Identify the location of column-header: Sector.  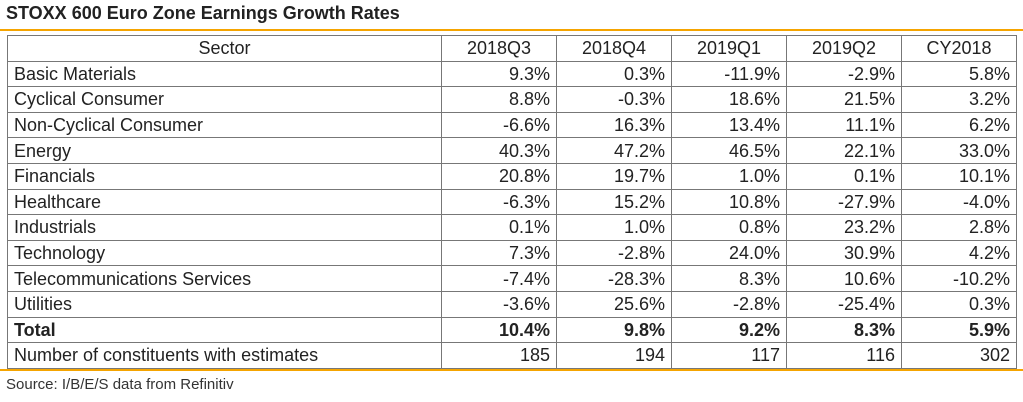
(224, 48).